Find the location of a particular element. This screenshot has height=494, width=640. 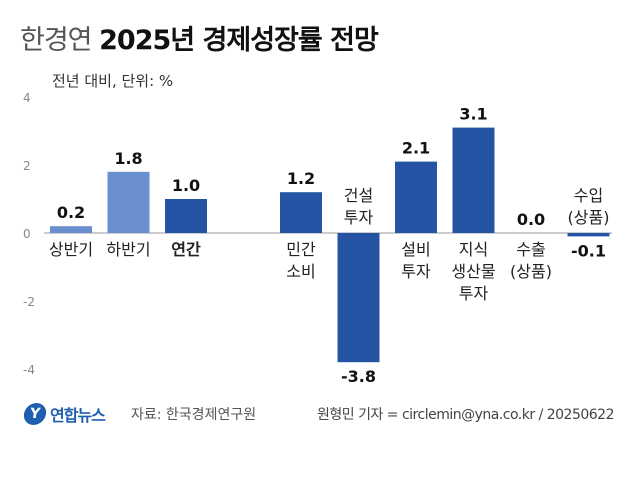

chart-title: 한경연 2025년 경제성장률 전망 is located at coordinates (199, 37).